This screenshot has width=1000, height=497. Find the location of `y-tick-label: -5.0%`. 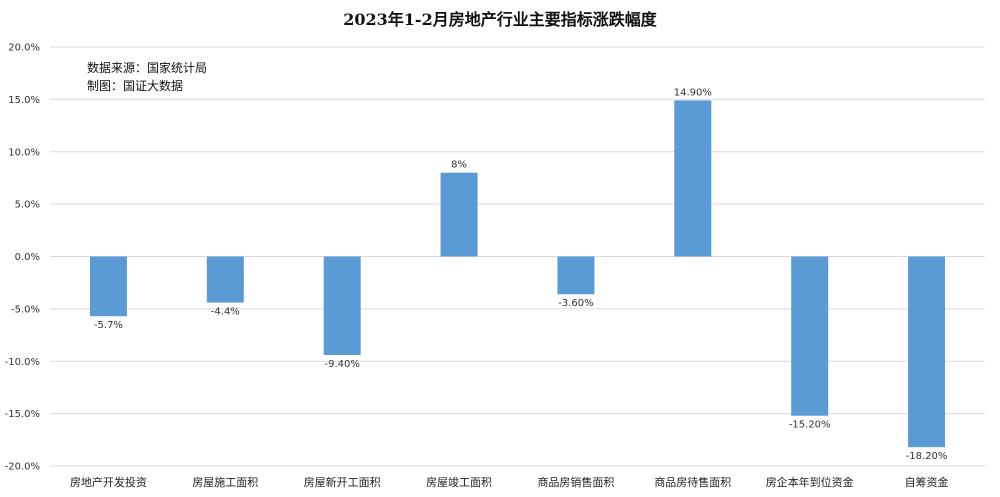

y-tick-label: -5.0% is located at coordinates (25, 309).